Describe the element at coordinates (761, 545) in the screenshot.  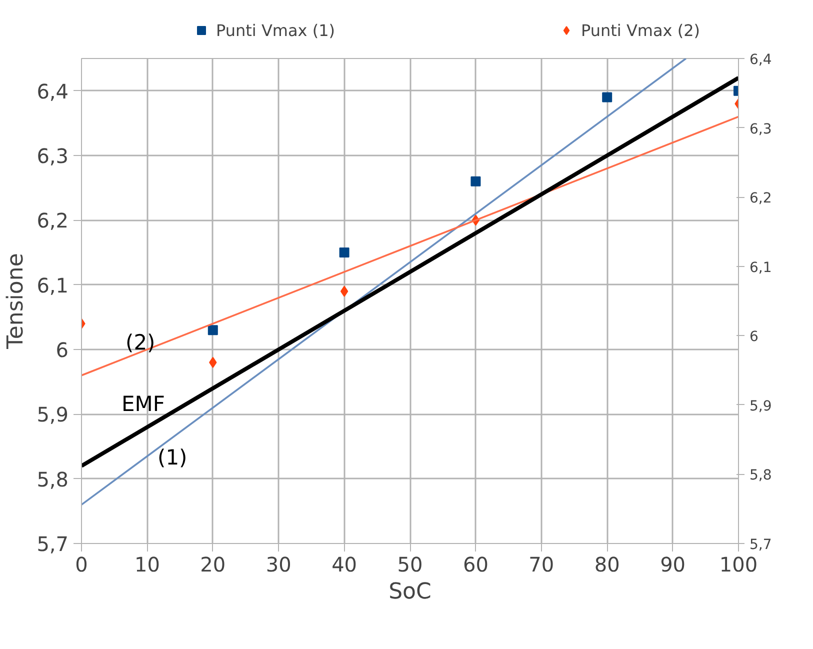
I see `y2-tick-label: 5,7` at that location.